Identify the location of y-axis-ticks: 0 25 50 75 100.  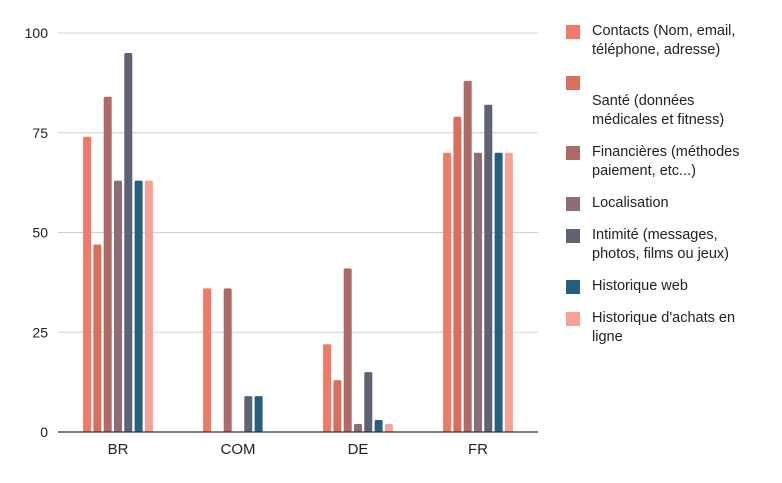
(37, 232).